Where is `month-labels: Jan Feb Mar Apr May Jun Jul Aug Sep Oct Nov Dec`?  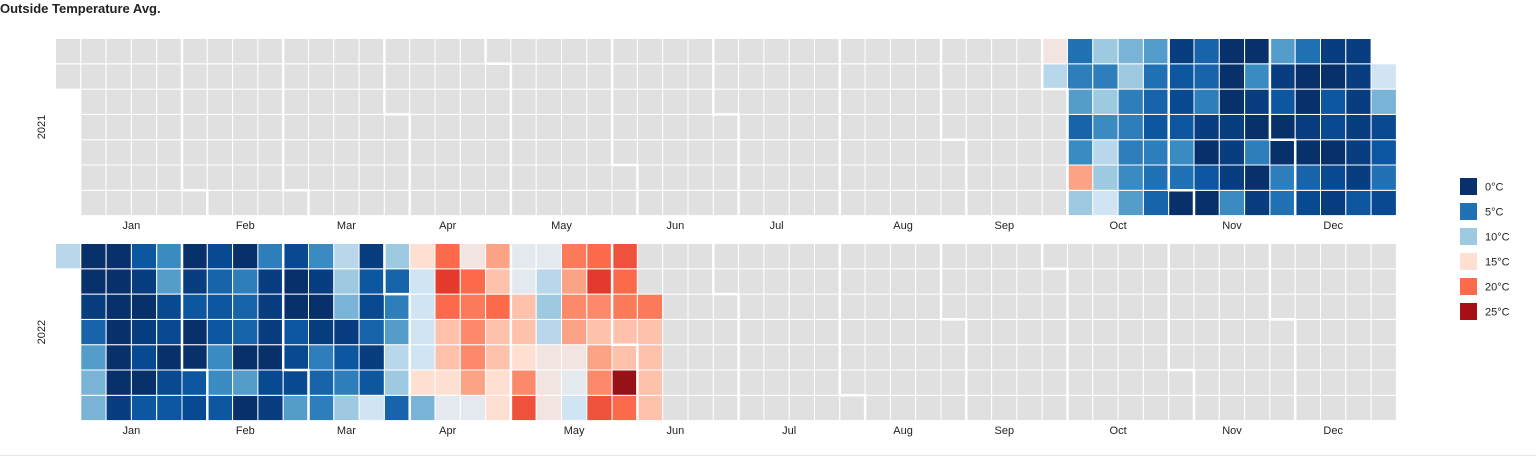 month-labels: Jan Feb Mar Apr May Jun Jul Aug Sep Oct Nov Dec is located at coordinates (733, 431).